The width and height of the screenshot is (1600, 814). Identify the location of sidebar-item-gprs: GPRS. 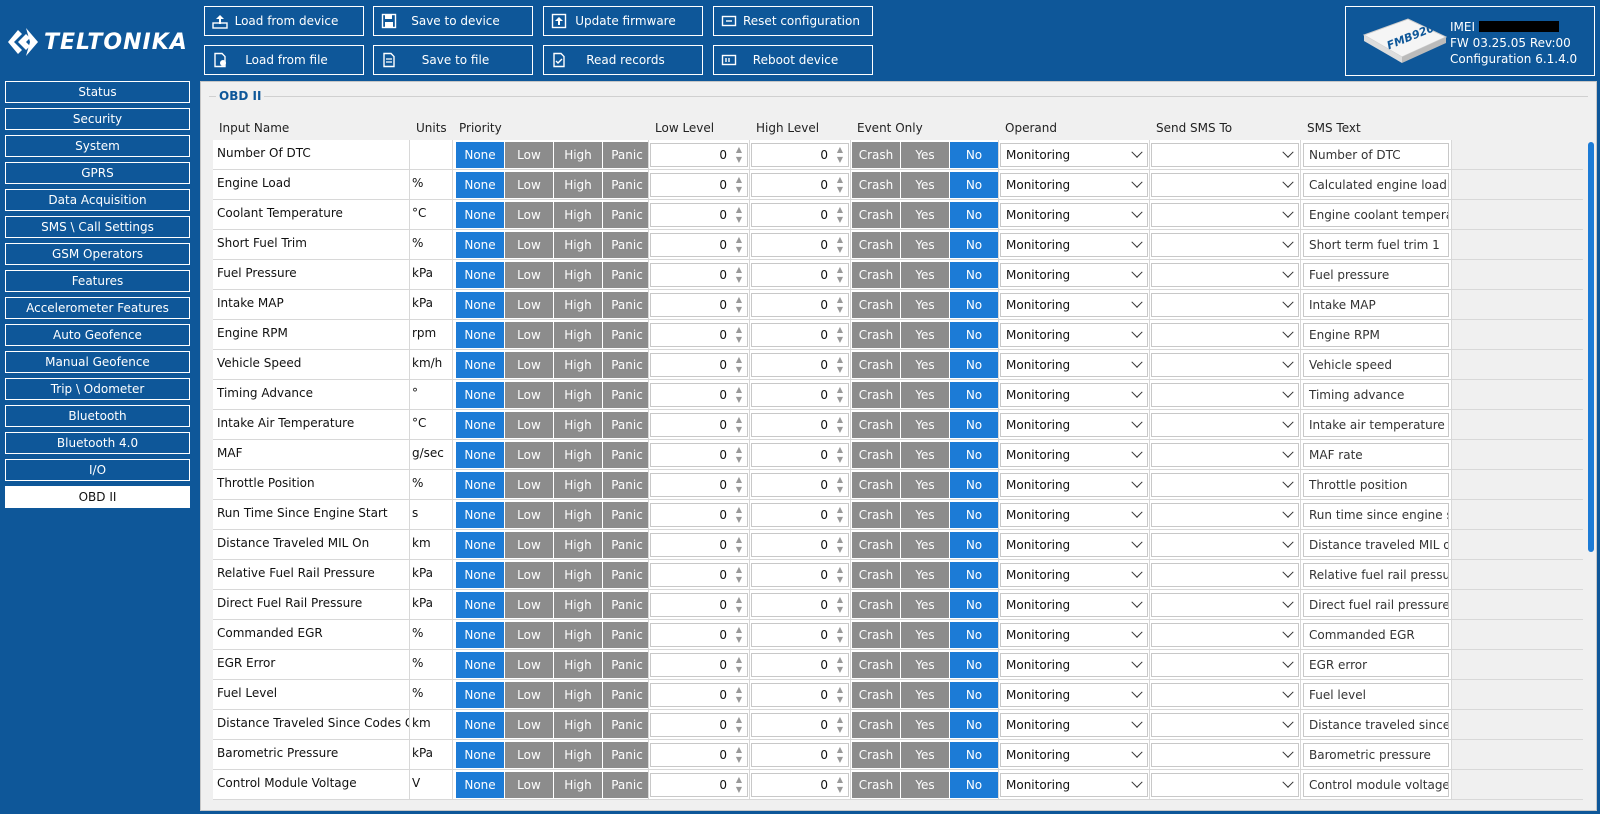
(97, 173).